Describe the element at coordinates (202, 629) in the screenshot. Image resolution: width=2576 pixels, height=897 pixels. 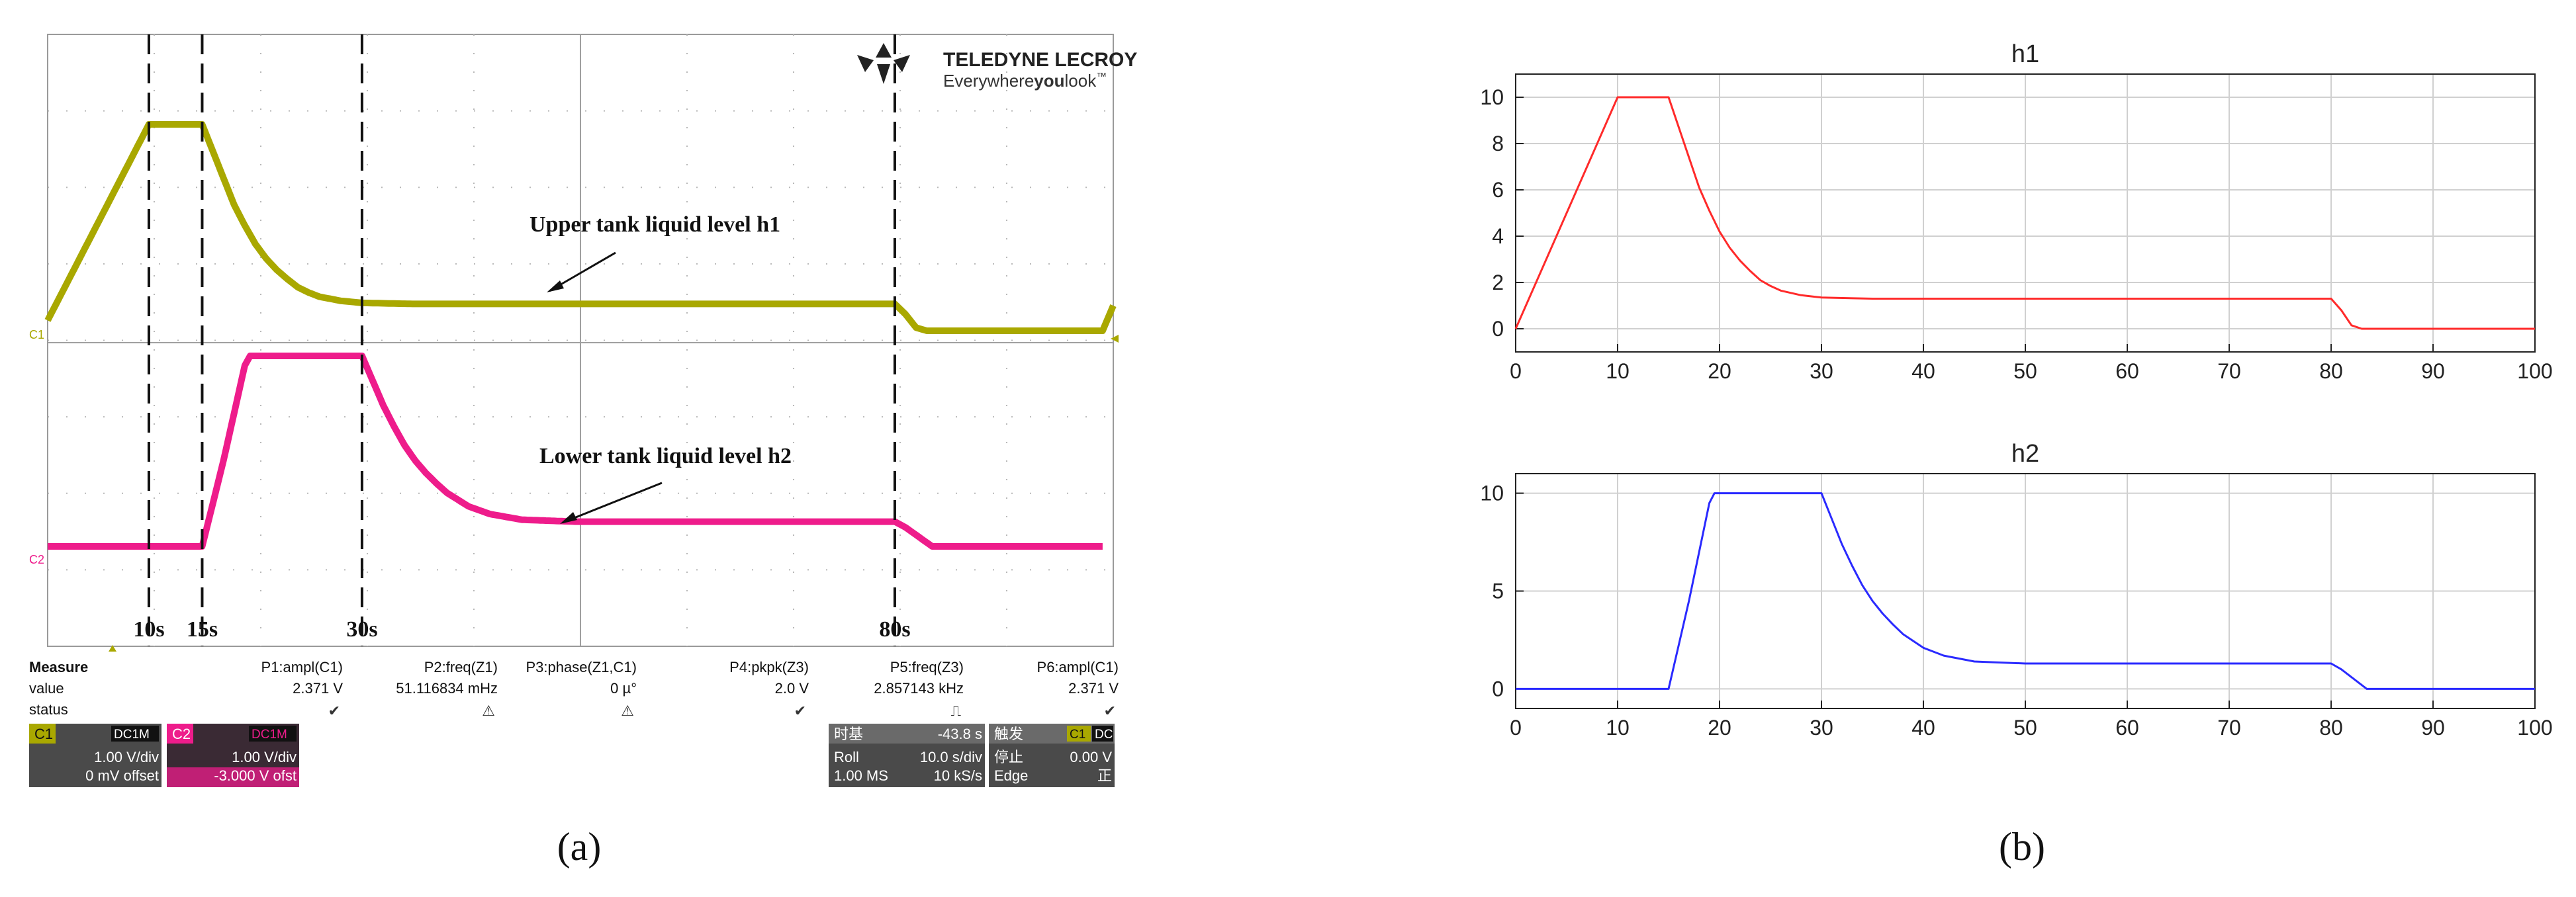
I see `time-marker-label: 15s` at that location.